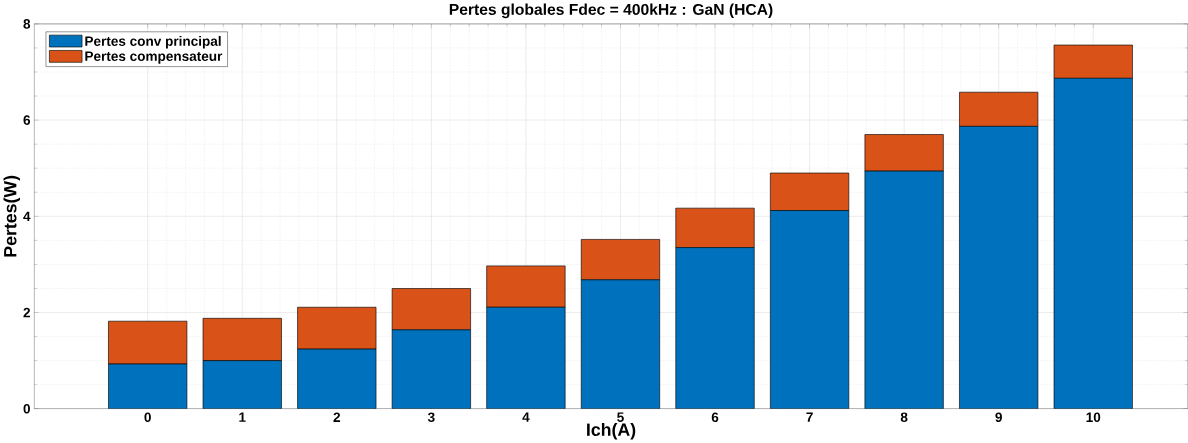  I want to click on y-tick-label: 6, so click(27, 120).